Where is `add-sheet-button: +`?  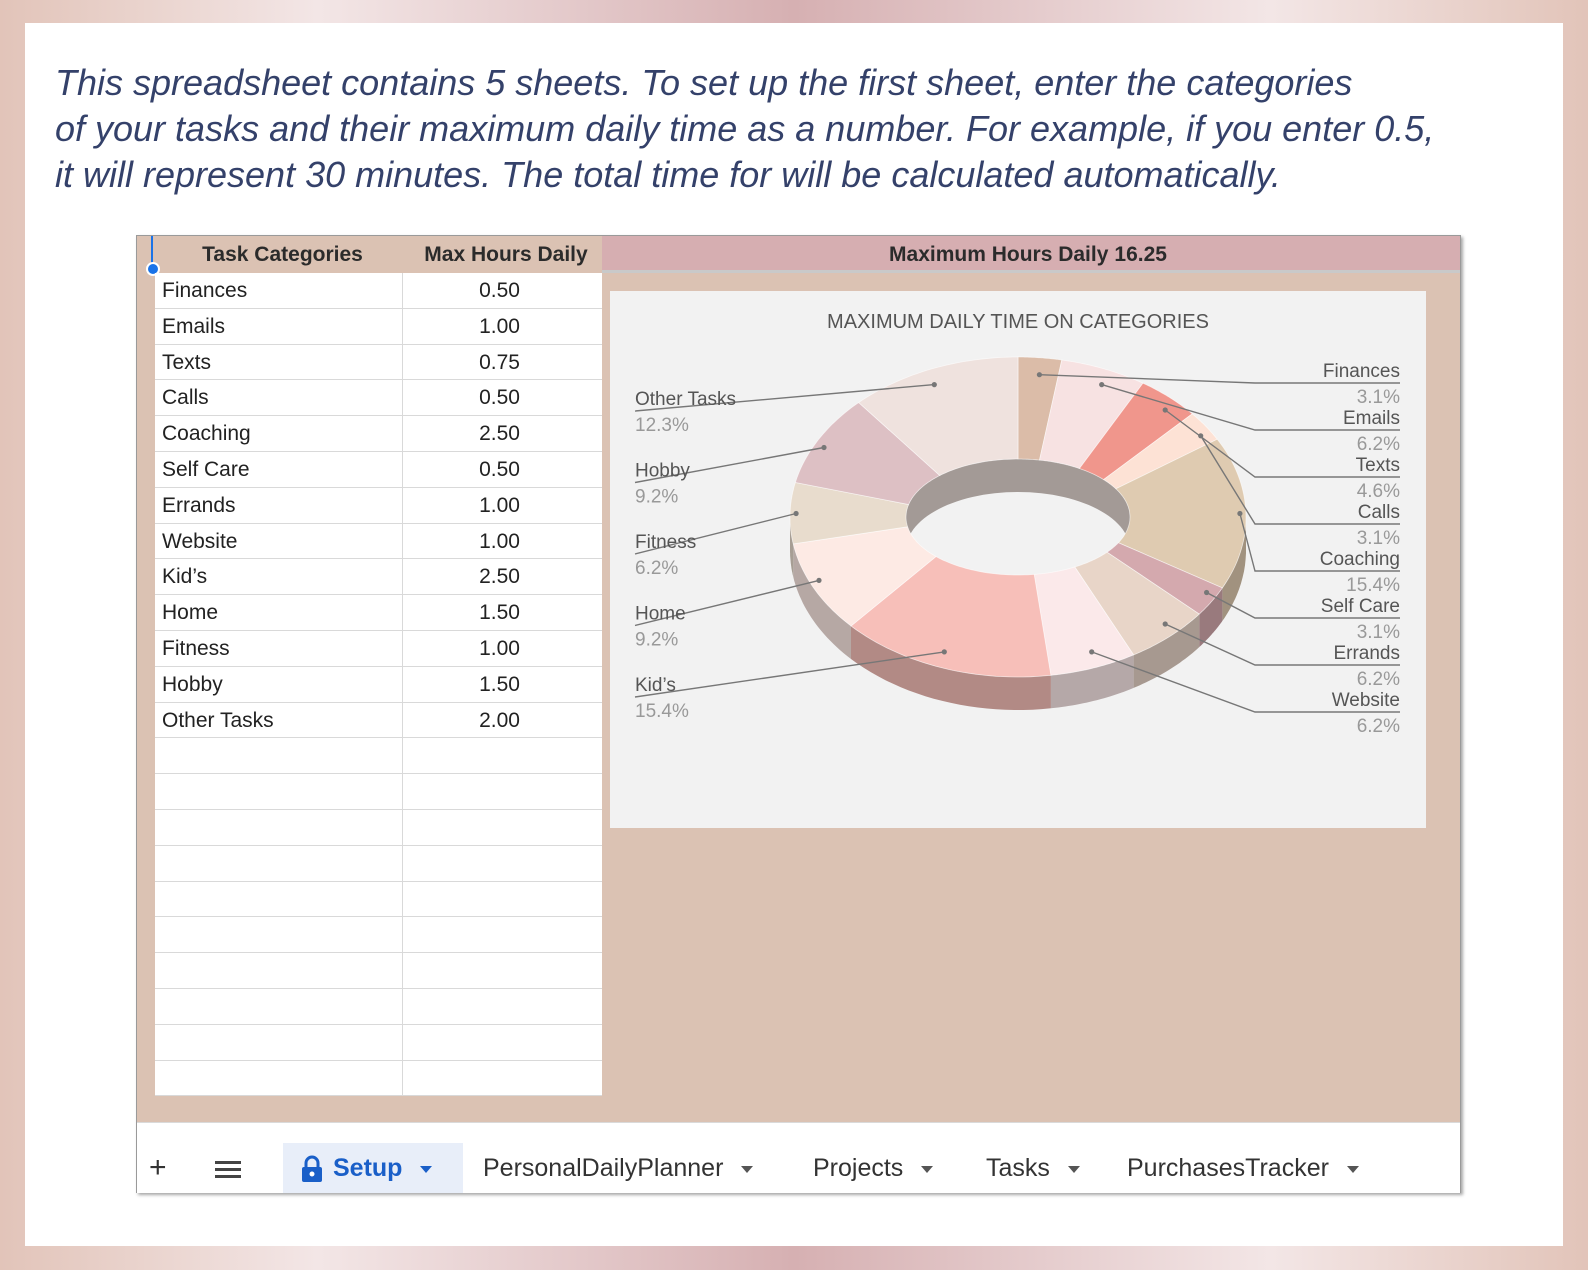 add-sheet-button: + is located at coordinates (158, 1167).